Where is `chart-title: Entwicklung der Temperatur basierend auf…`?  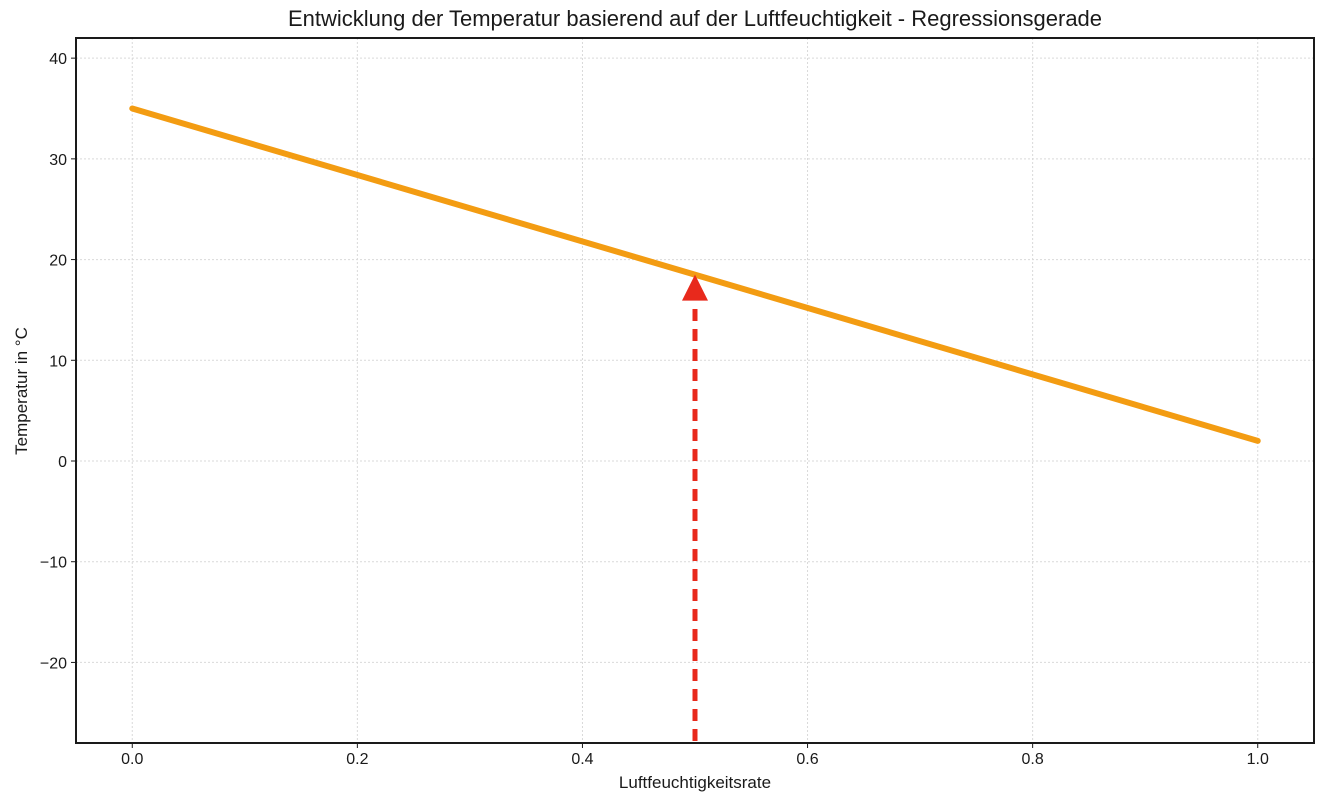 chart-title: Entwicklung der Temperatur basierend auf… is located at coordinates (695, 18).